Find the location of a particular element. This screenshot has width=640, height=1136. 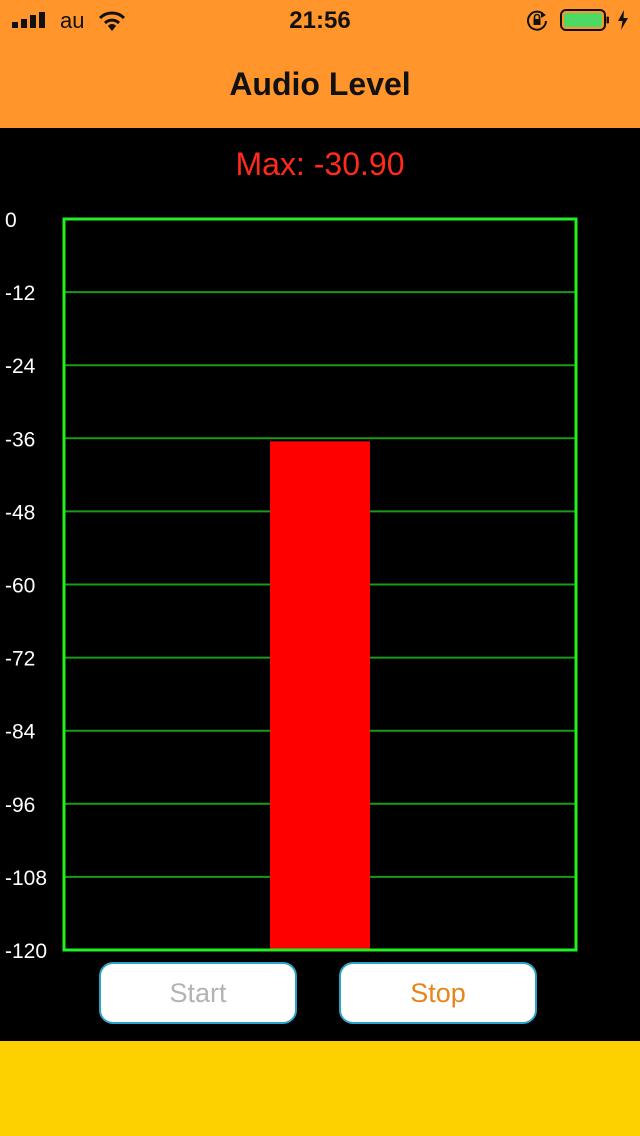

stop-button: Stop is located at coordinates (438, 993).